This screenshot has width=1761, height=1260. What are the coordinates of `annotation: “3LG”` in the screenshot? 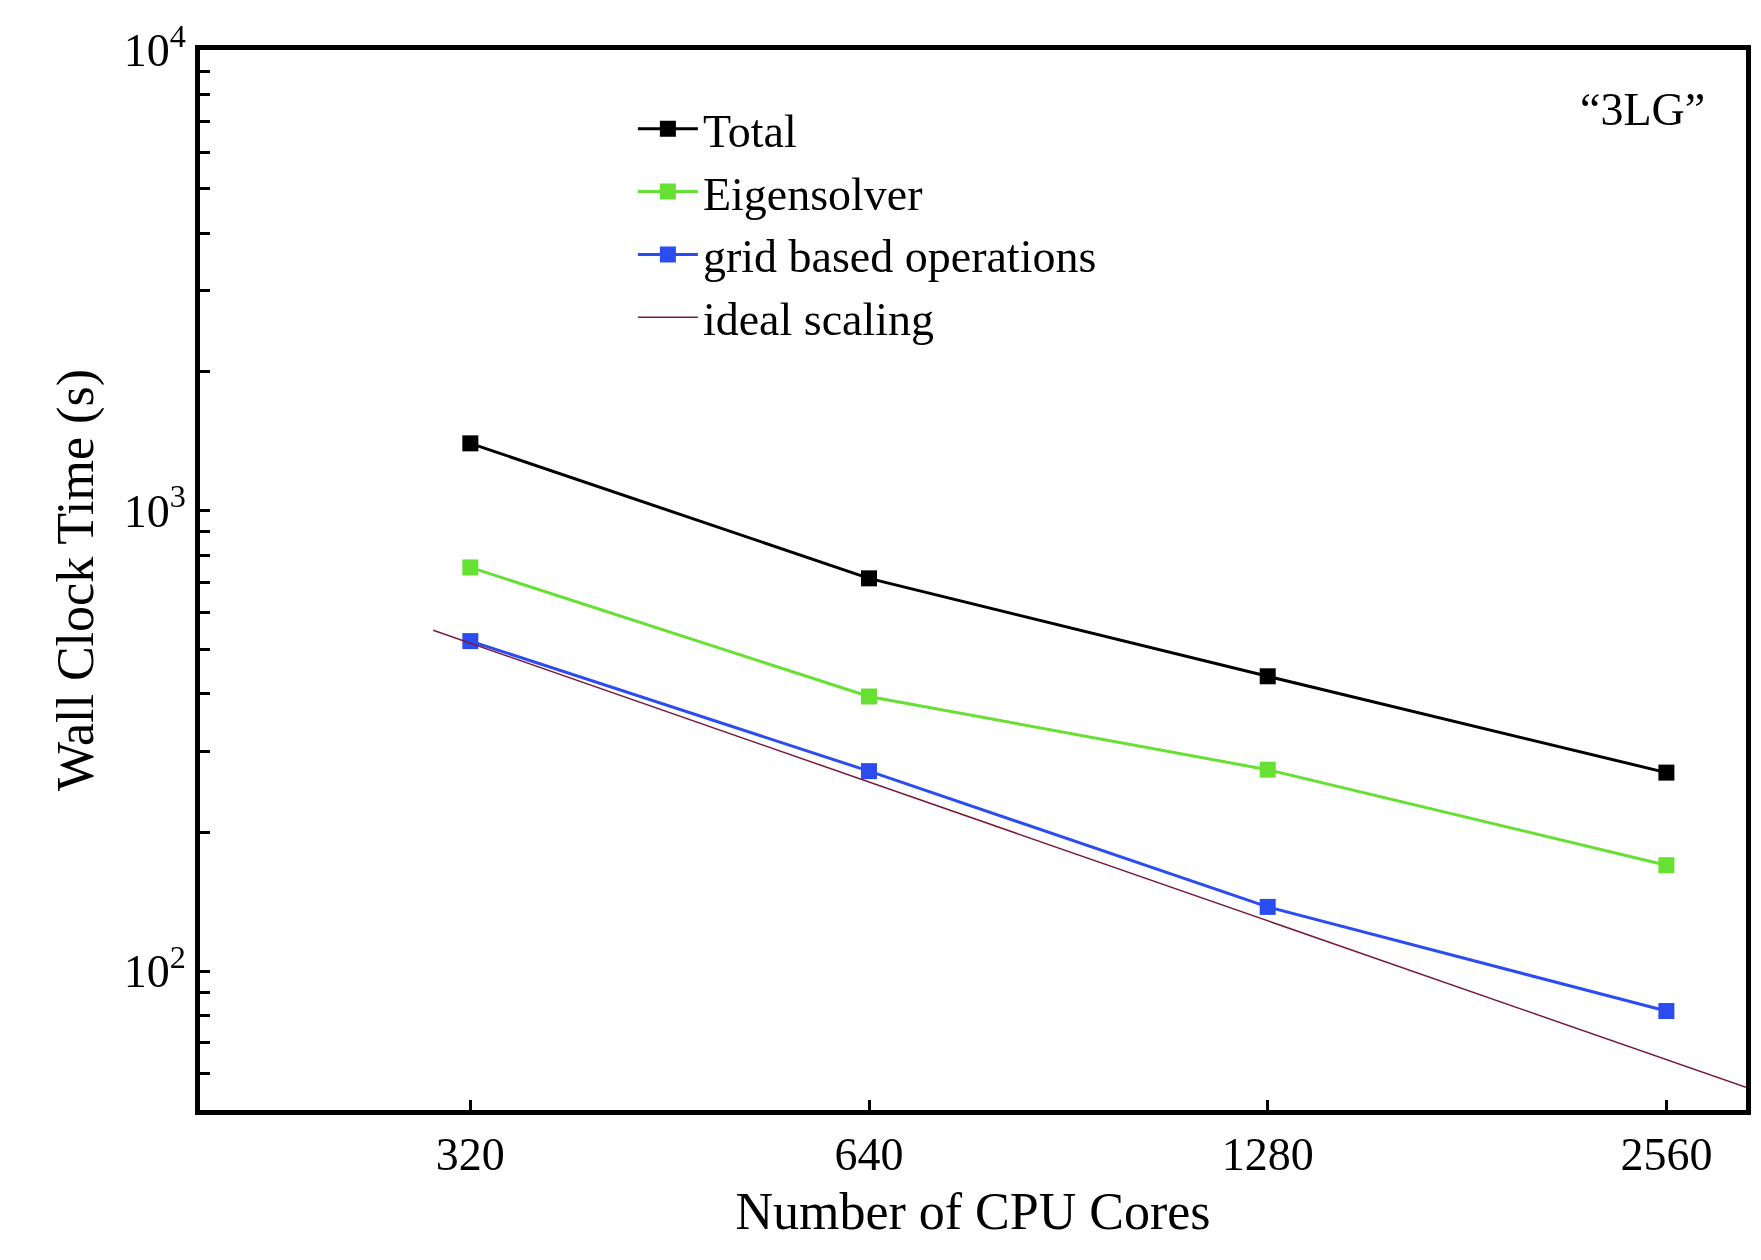 It's located at (1643, 109).